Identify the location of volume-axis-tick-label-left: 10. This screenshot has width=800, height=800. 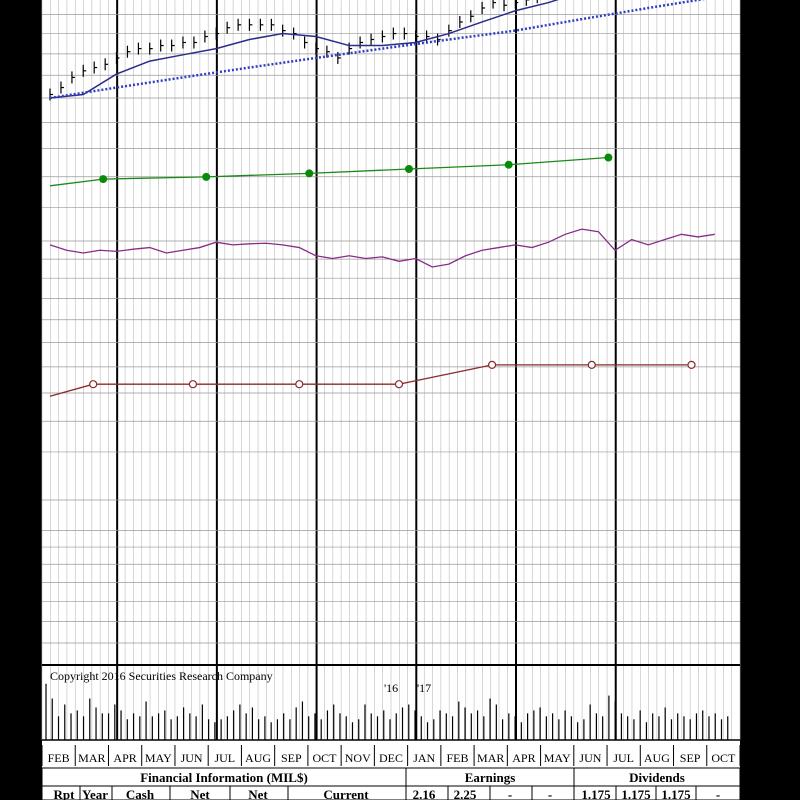
(31, 709).